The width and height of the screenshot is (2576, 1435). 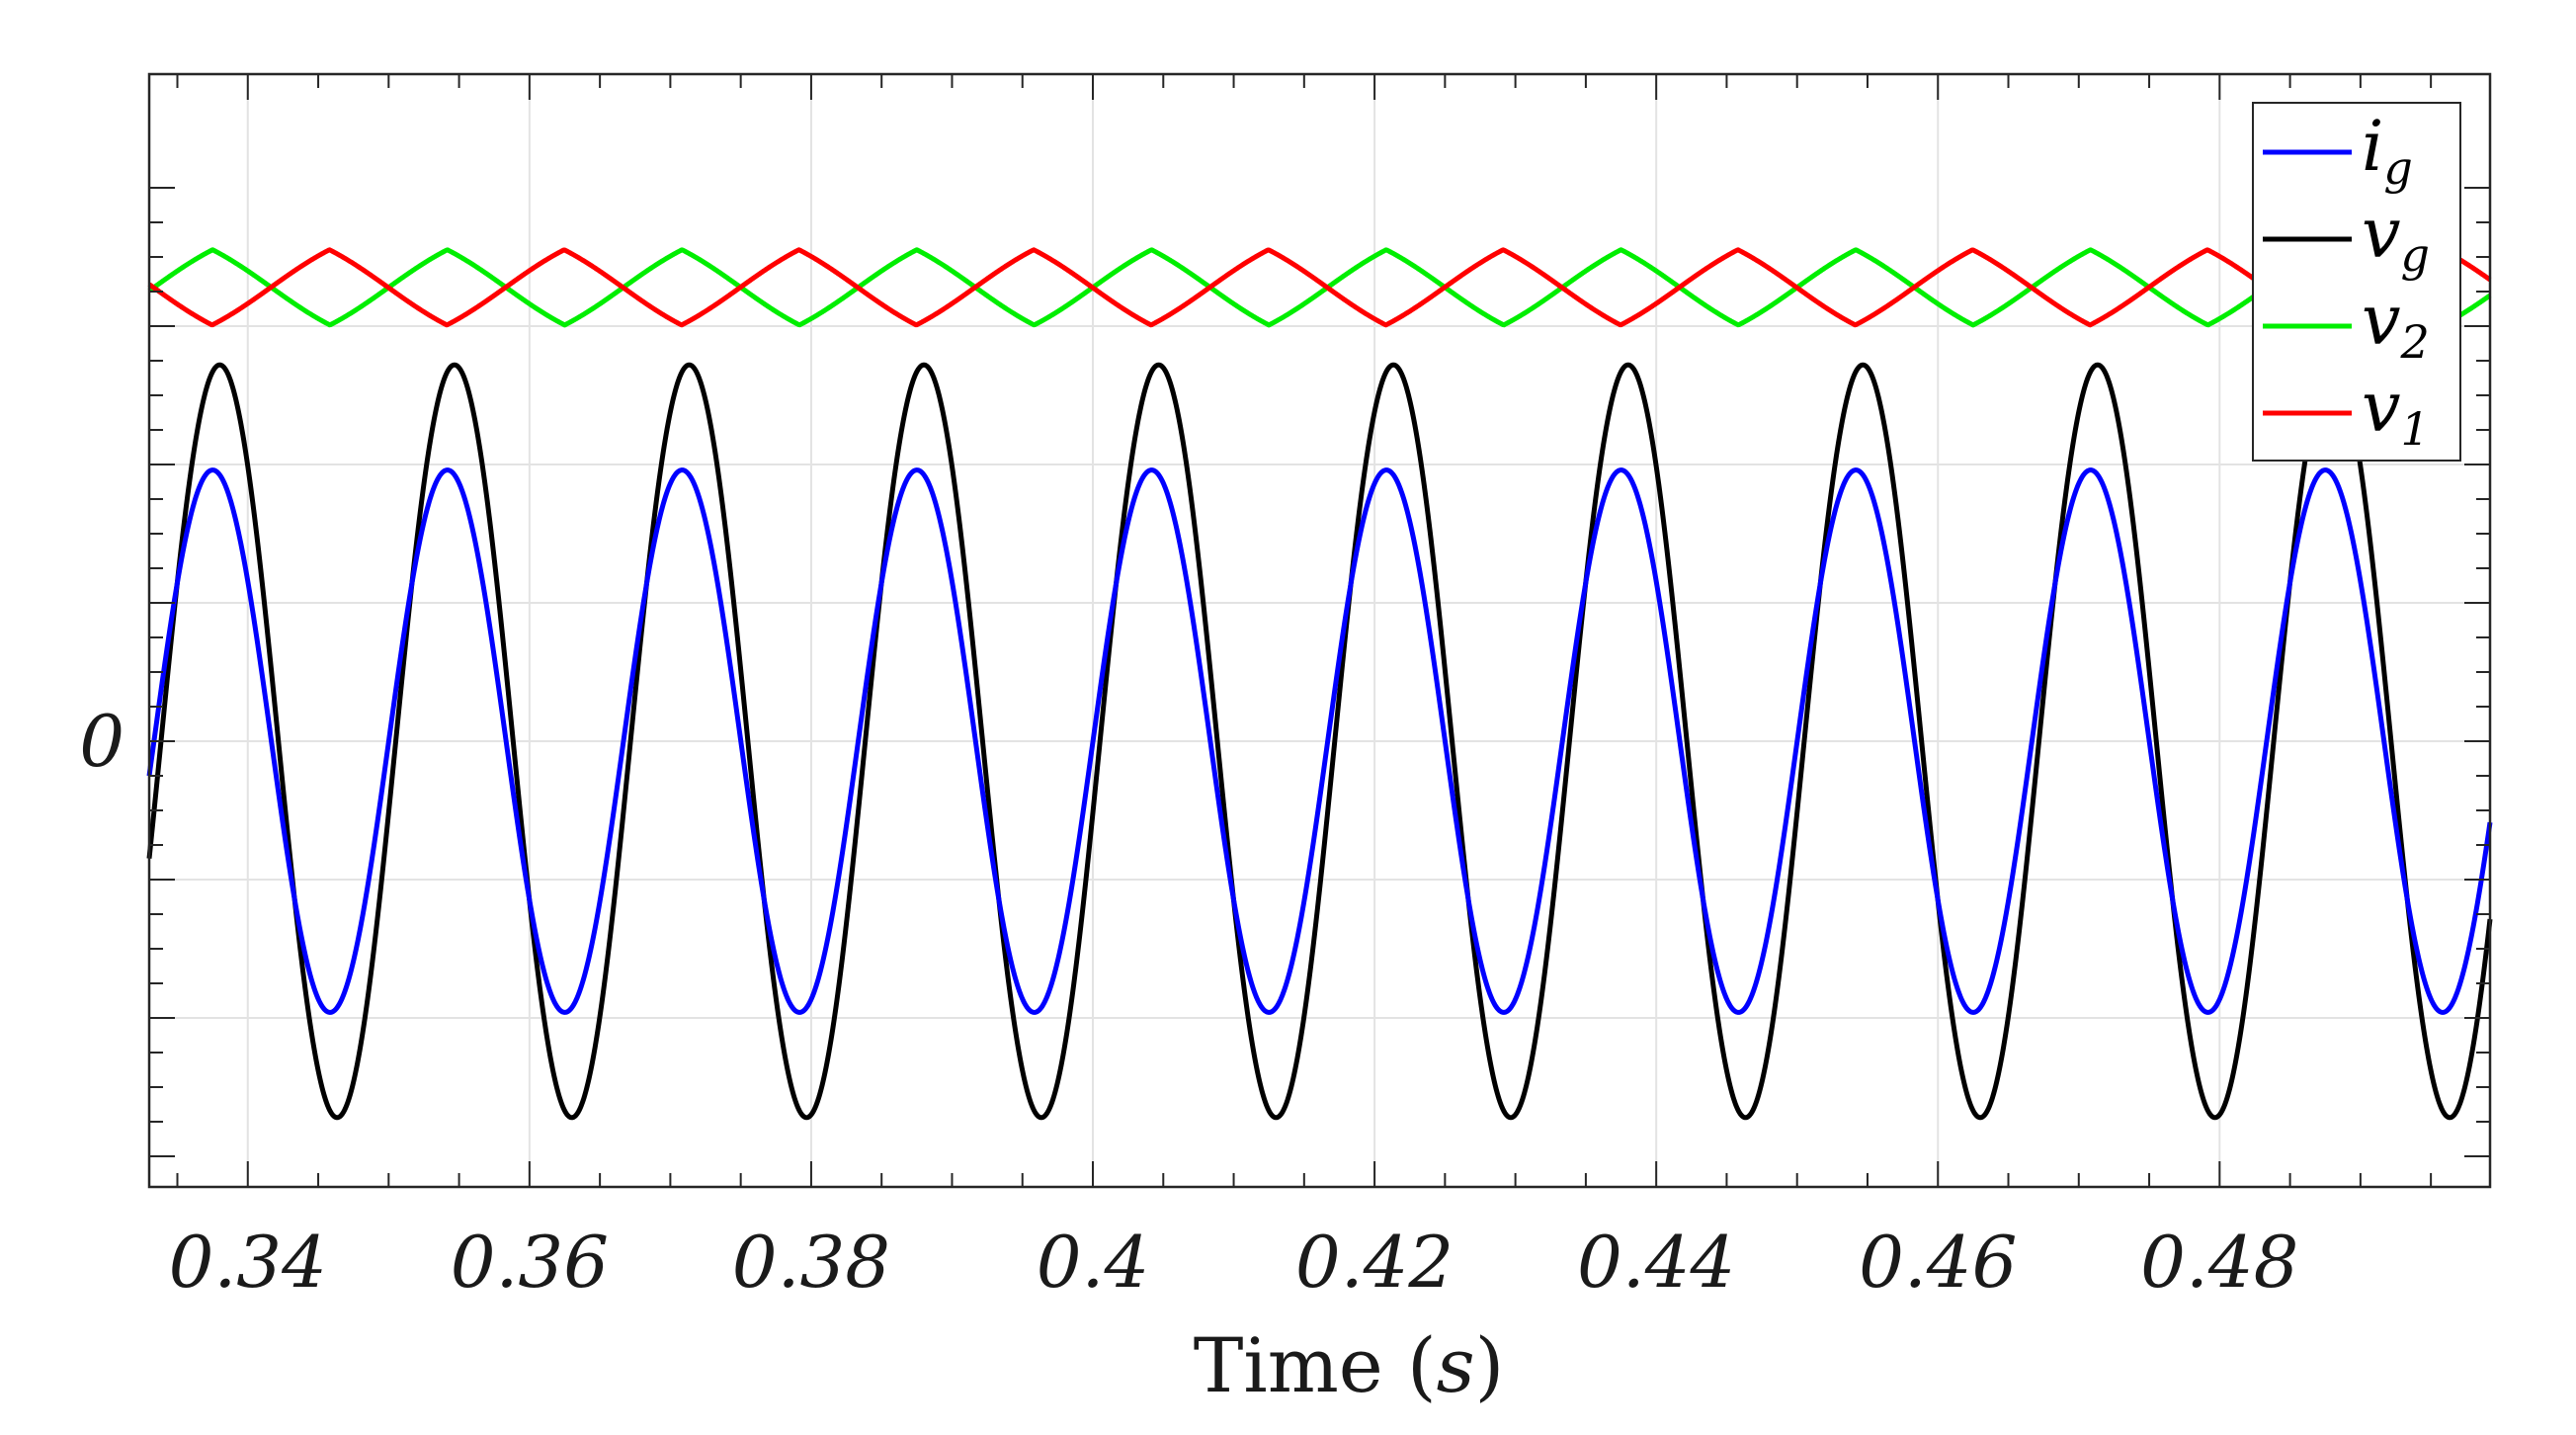 I want to click on legend-label-sub: 1, so click(x=2415, y=429).